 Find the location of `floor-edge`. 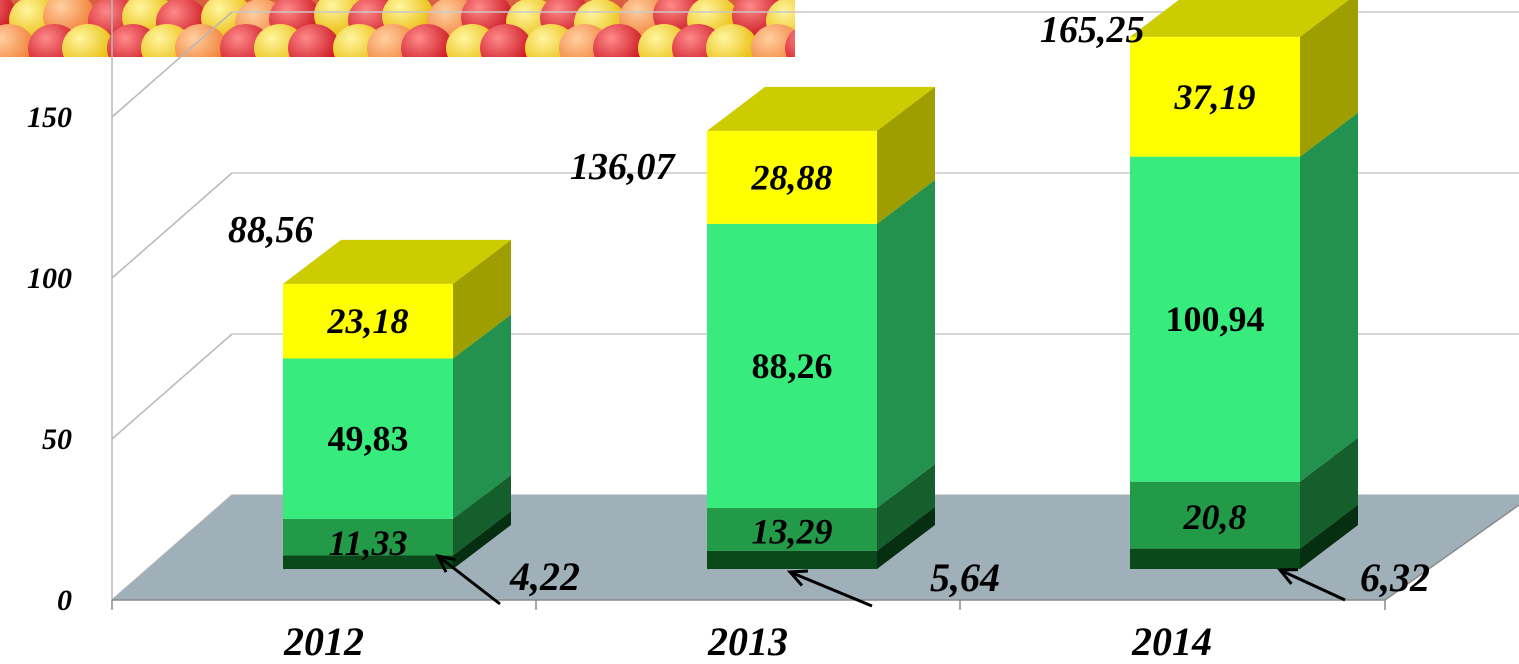

floor-edge is located at coordinates (1451, 552).